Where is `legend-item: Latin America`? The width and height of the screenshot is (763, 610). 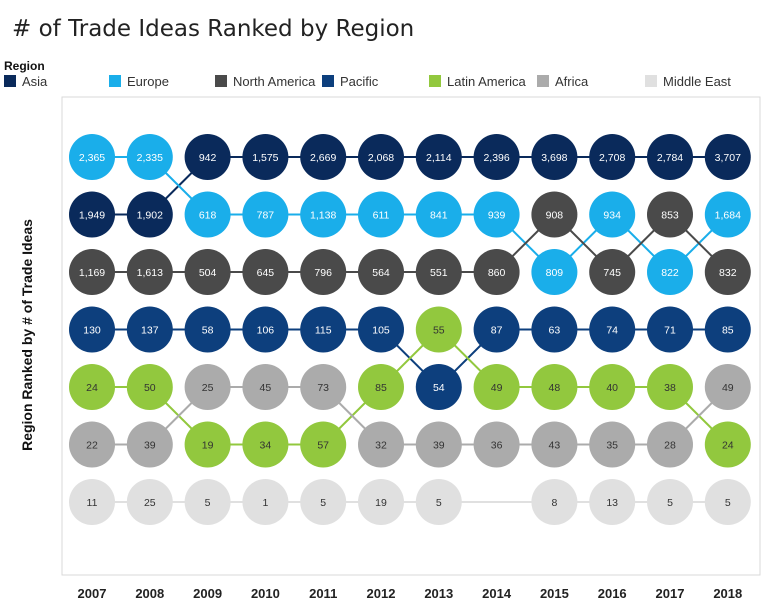 legend-item: Latin America is located at coordinates (477, 81).